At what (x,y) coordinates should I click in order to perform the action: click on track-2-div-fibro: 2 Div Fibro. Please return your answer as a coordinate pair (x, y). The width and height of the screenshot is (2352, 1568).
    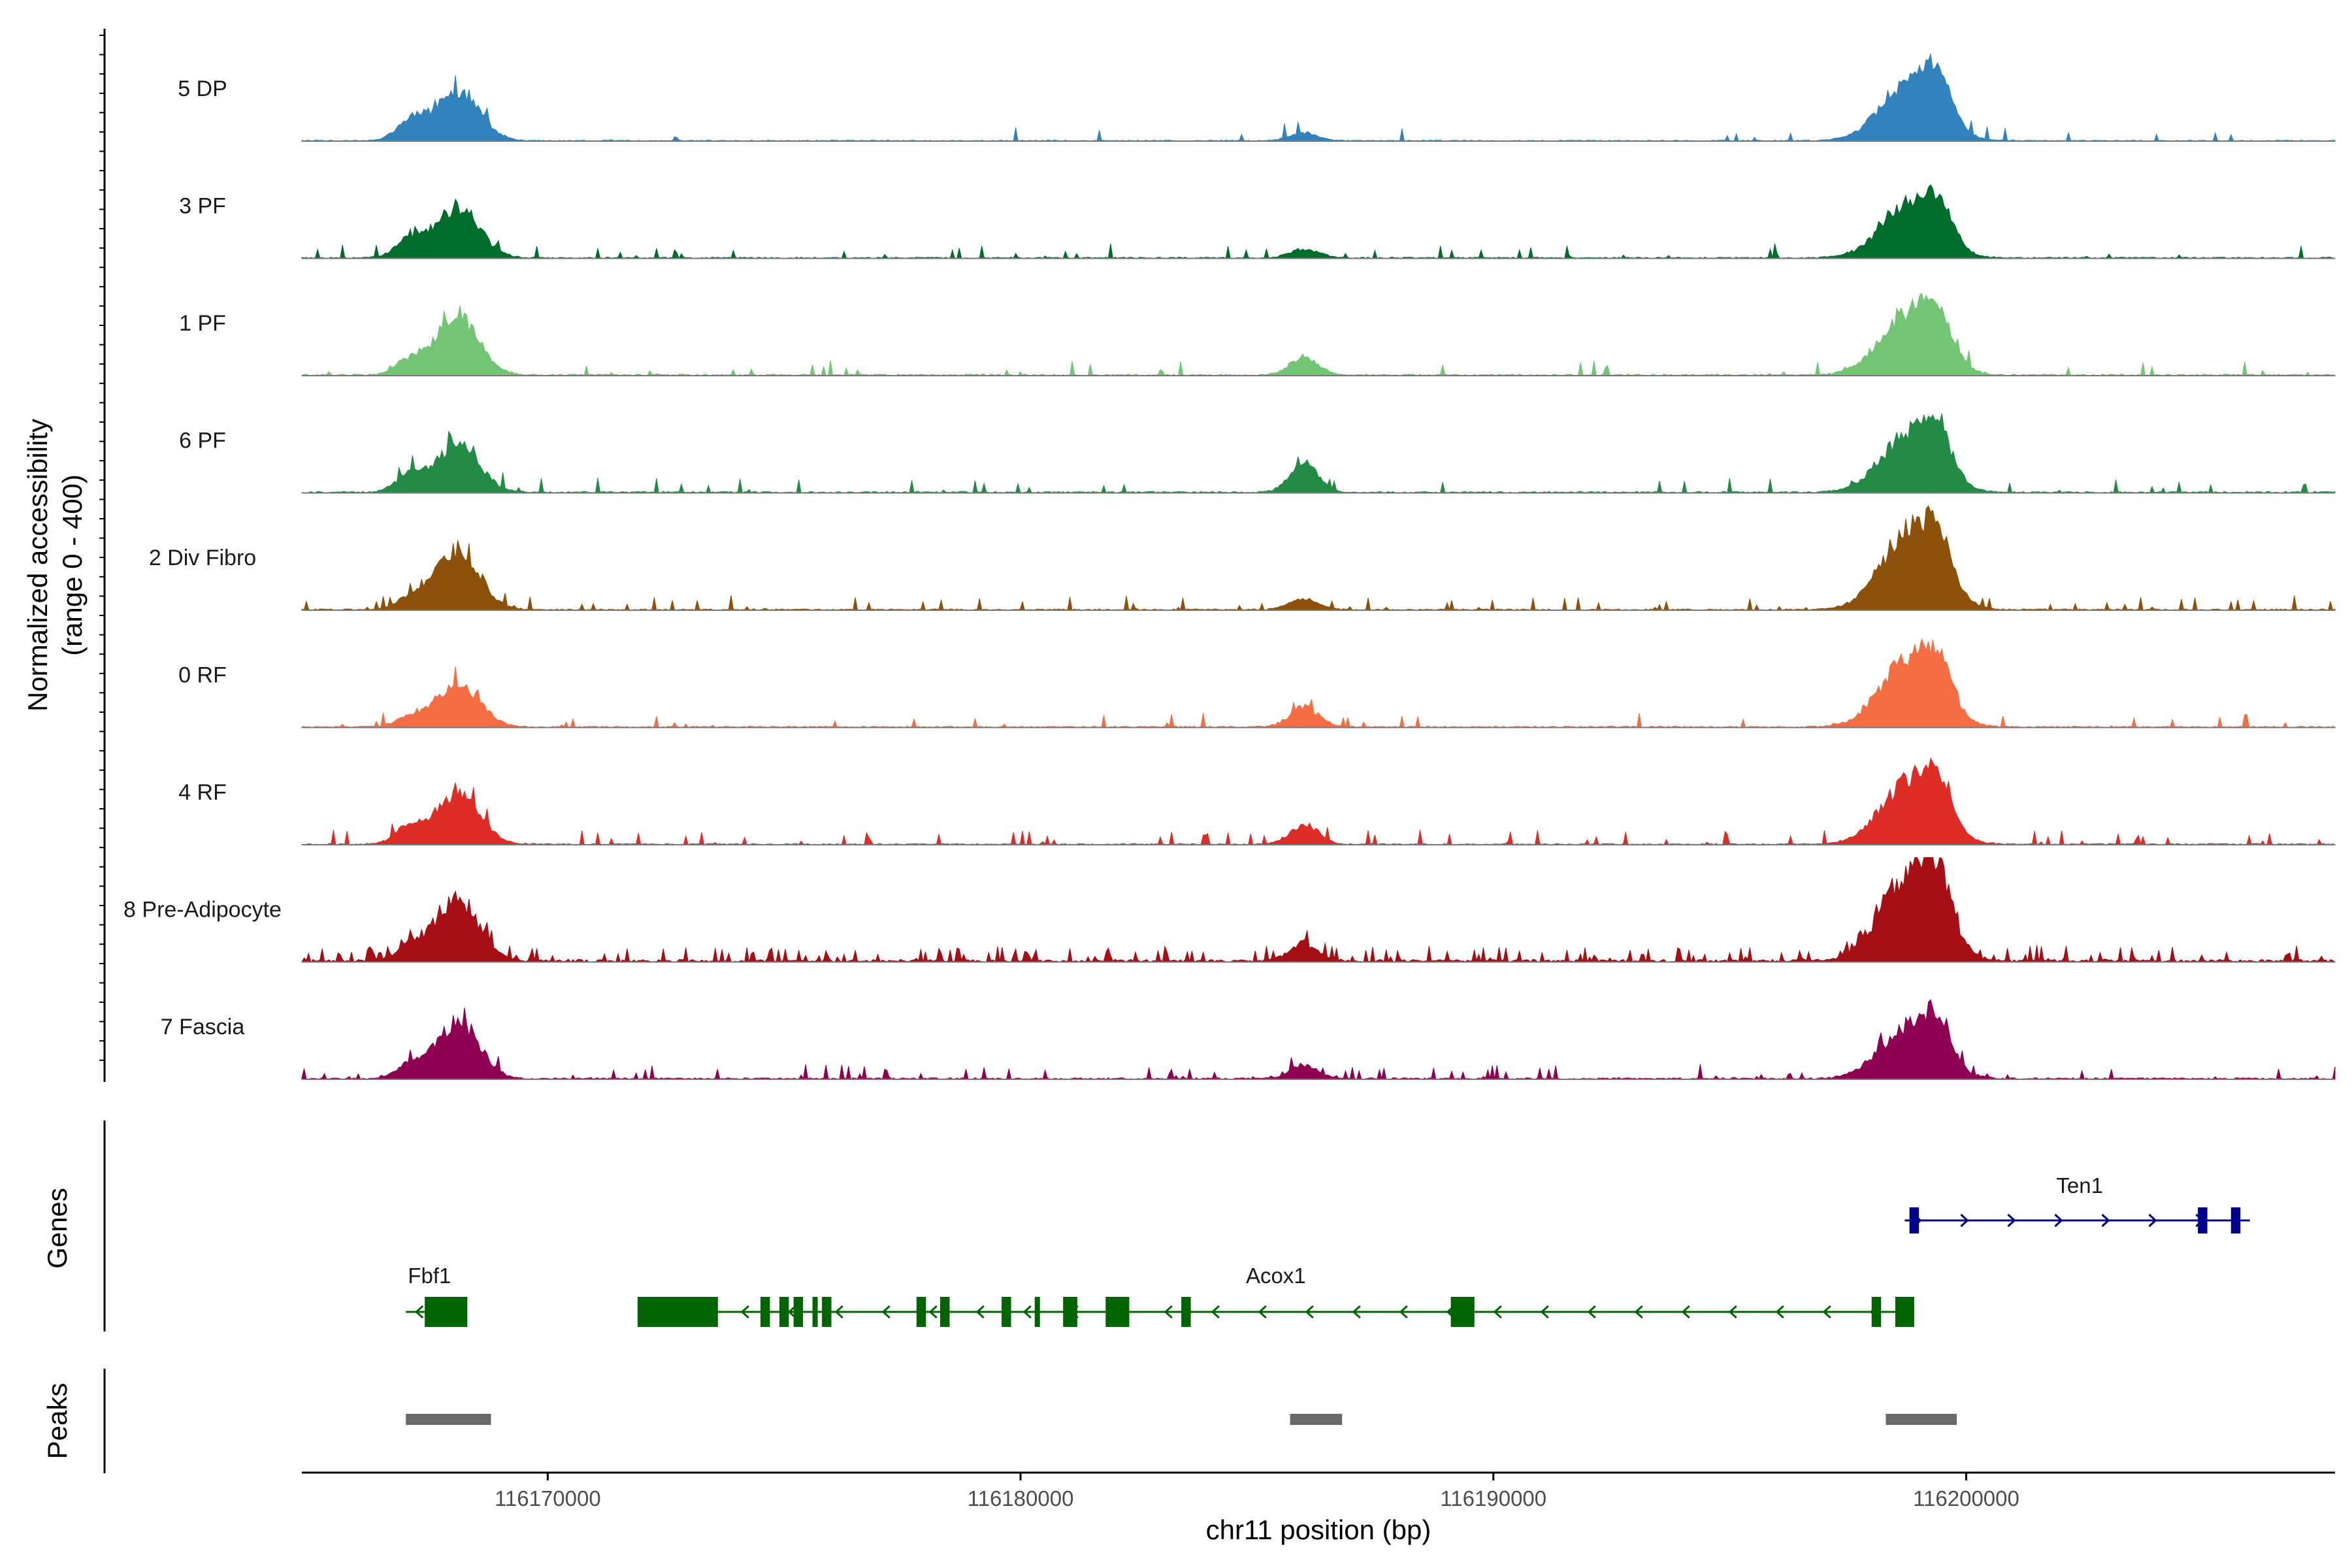
    Looking at the image, I should click on (1242, 557).